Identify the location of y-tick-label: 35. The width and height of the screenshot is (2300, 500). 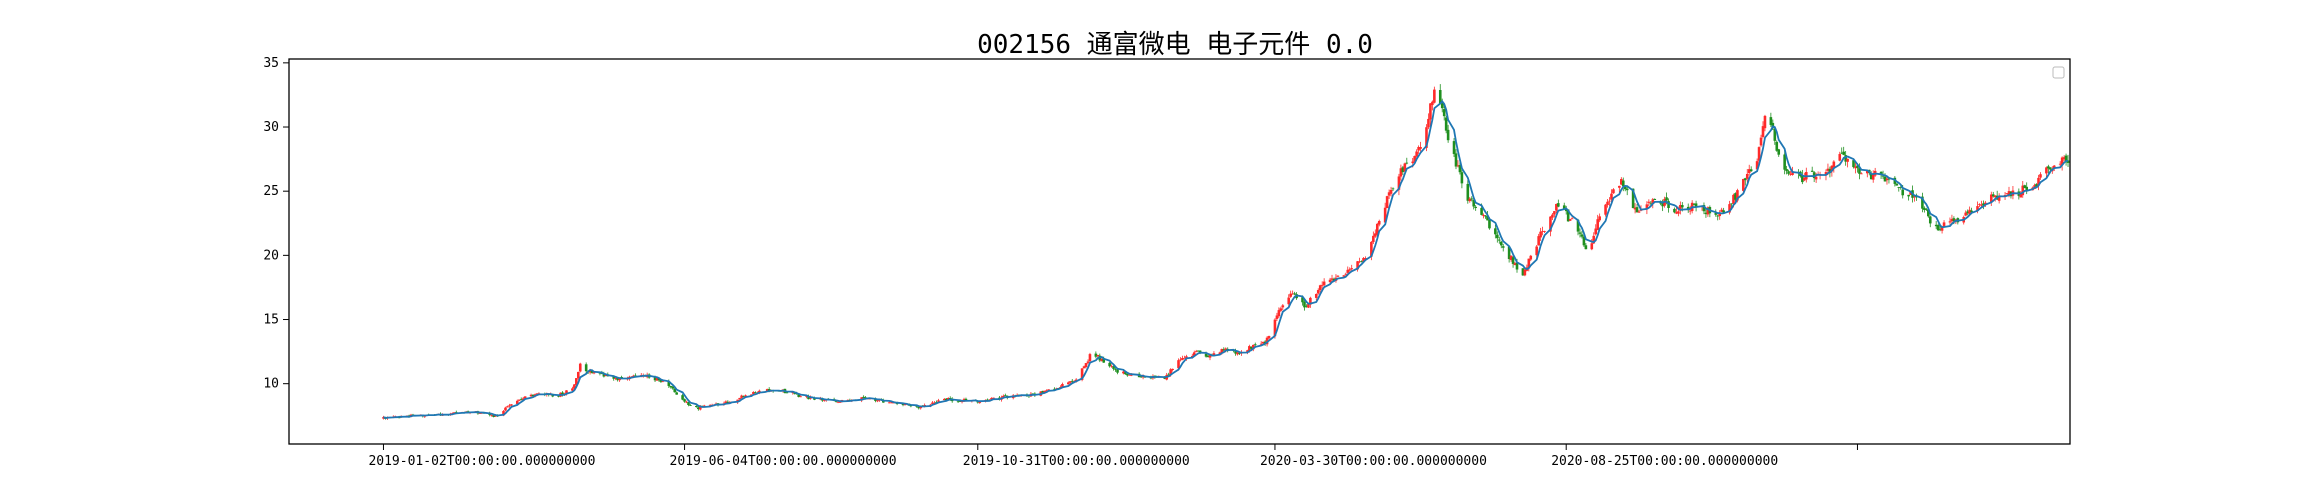
(271, 63).